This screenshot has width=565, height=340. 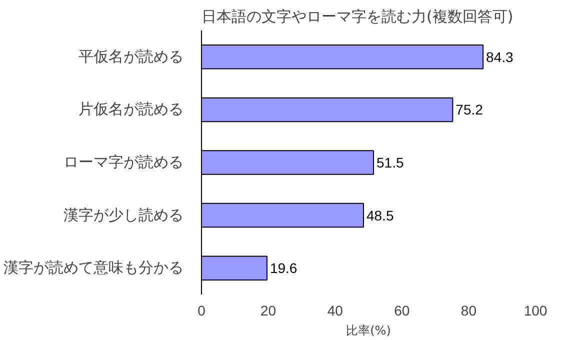 I want to click on x-tick-label: 40, so click(x=335, y=310).